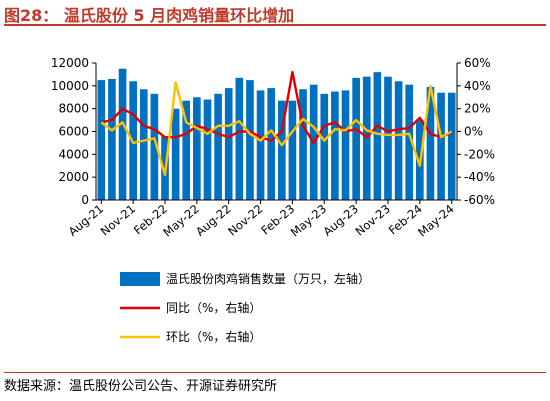 Image resolution: width=550 pixels, height=401 pixels. What do you see at coordinates (149, 15) in the screenshot?
I see `figure-title: 图28： 温氏股份 5 月肉鸡销量环比增加` at bounding box center [149, 15].